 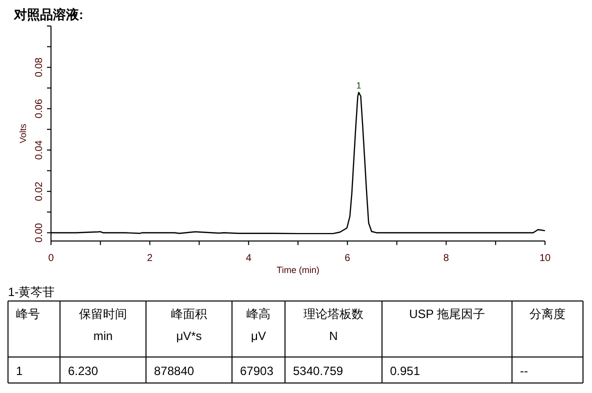 What do you see at coordinates (39, 67) in the screenshot?
I see `y-tick-label: 0.08` at bounding box center [39, 67].